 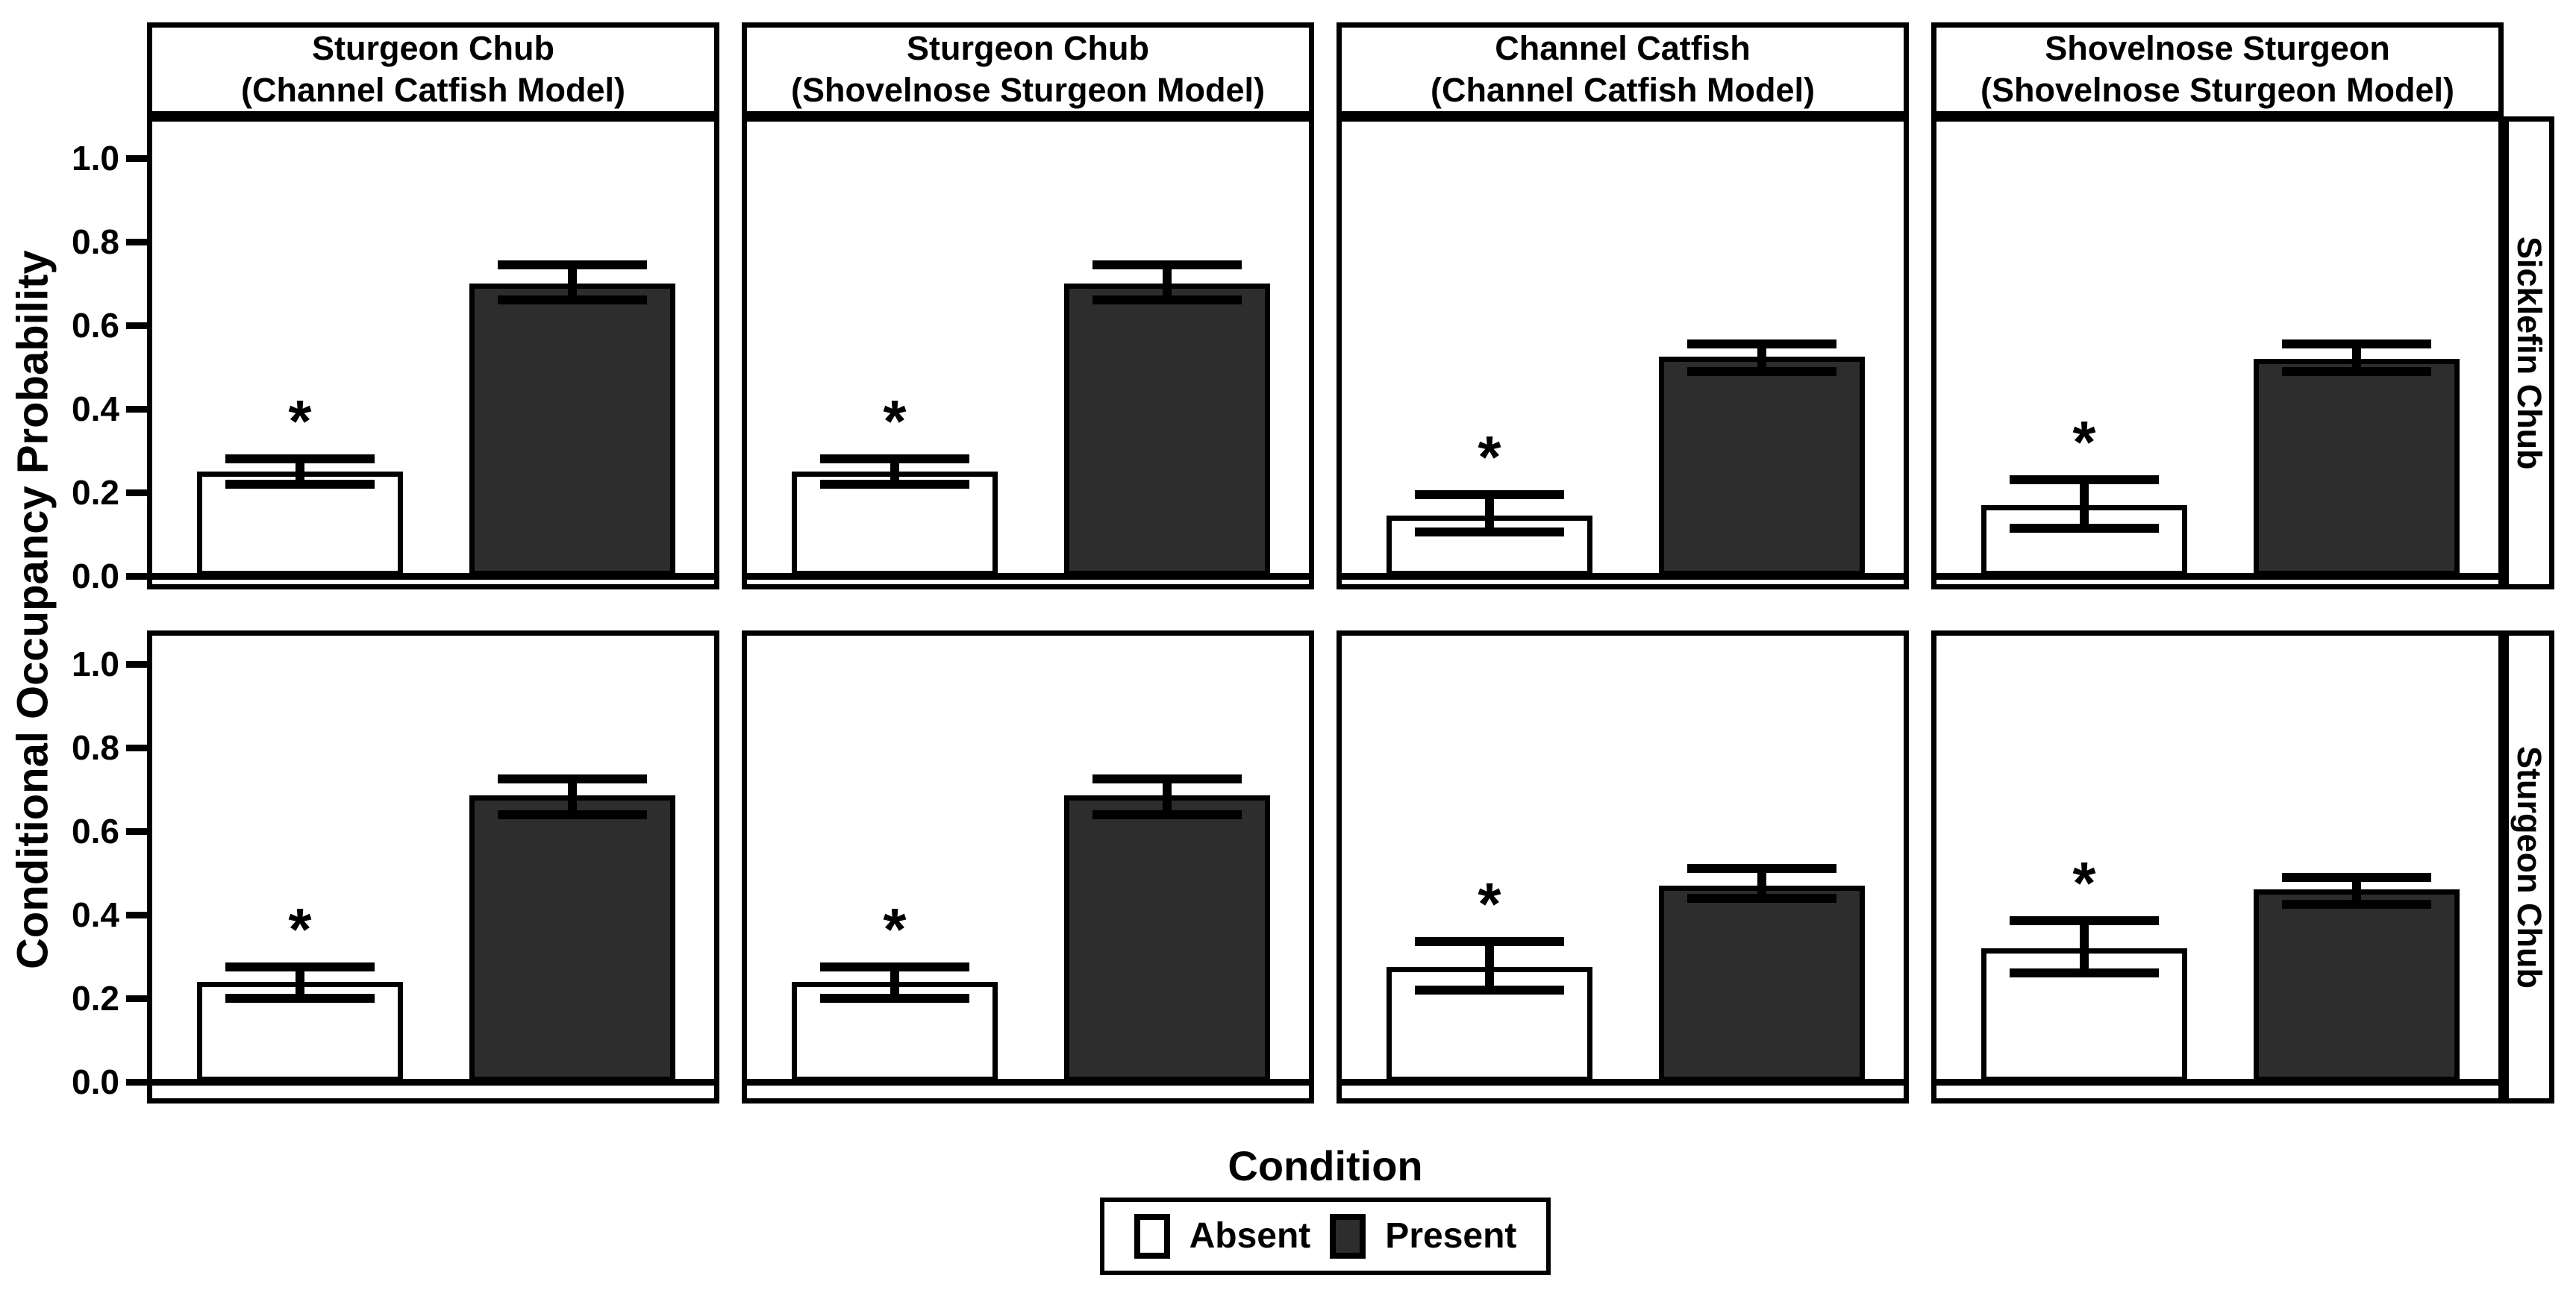 What do you see at coordinates (95, 747) in the screenshot?
I see `y-tick-label: 0.8` at bounding box center [95, 747].